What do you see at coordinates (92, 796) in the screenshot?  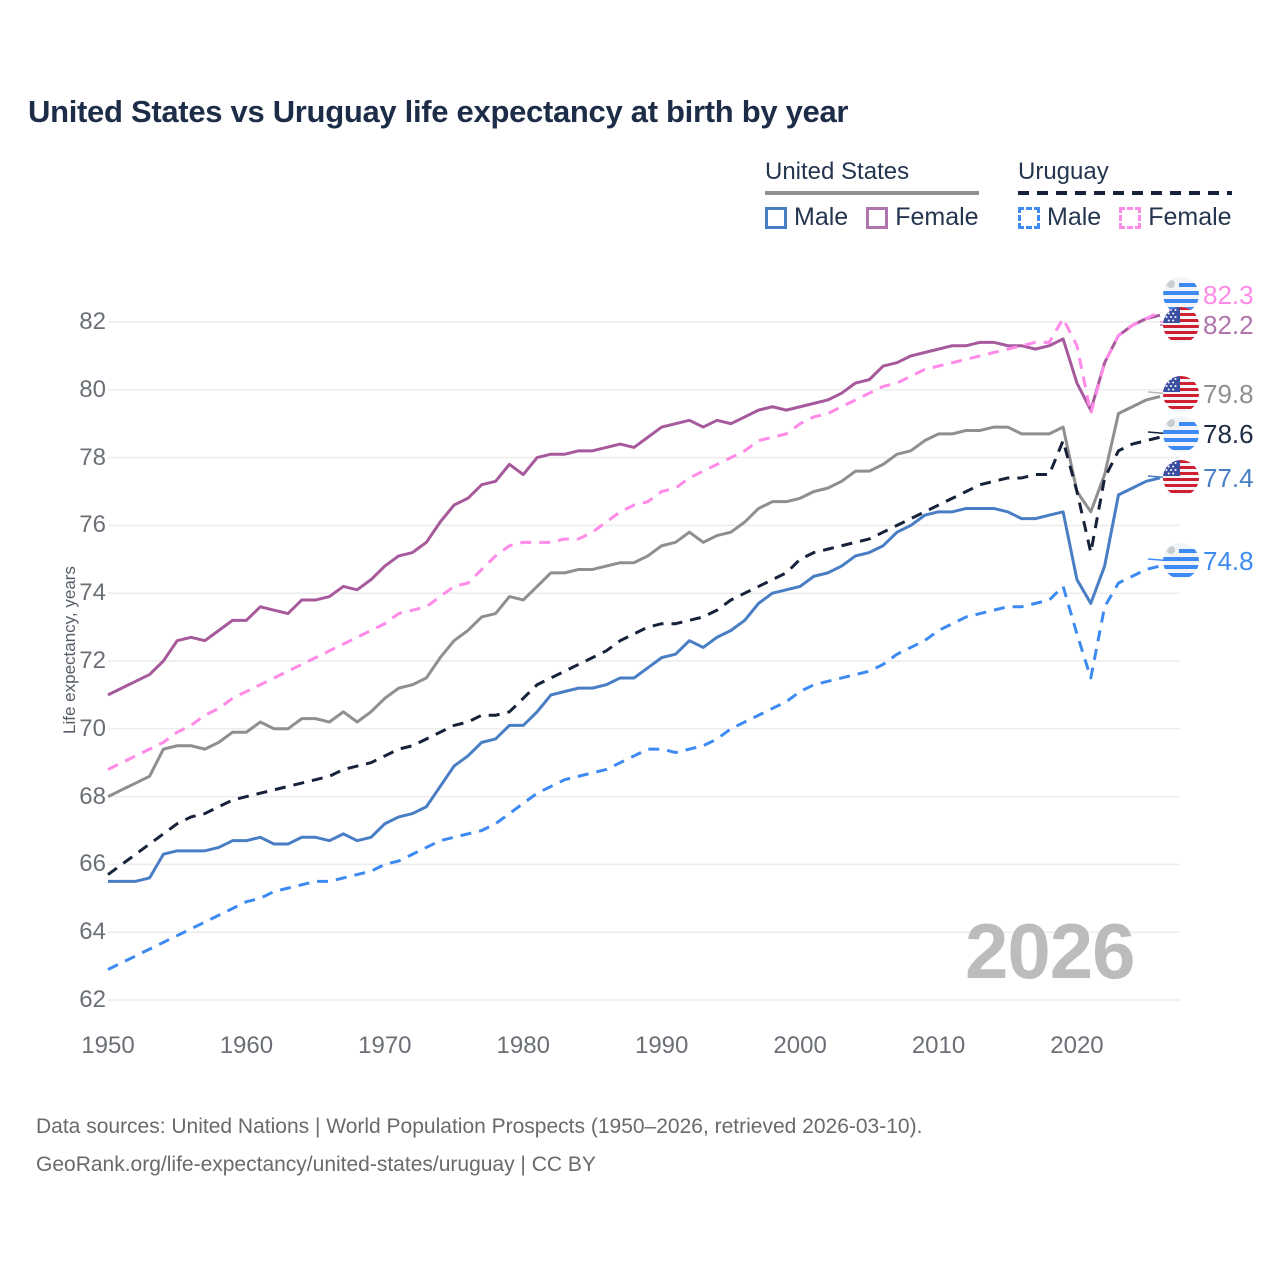 I see `y-tick-label: 68` at bounding box center [92, 796].